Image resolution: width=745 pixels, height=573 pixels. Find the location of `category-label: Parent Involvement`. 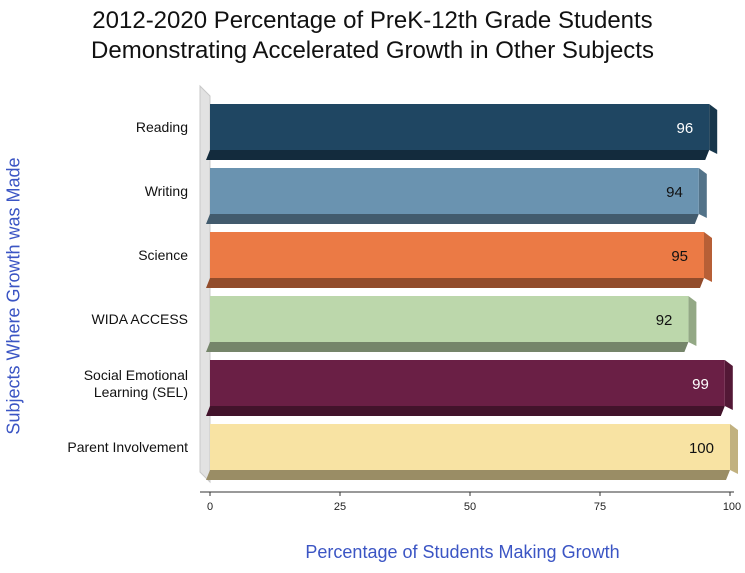

category-label: Parent Involvement is located at coordinates (127, 447).